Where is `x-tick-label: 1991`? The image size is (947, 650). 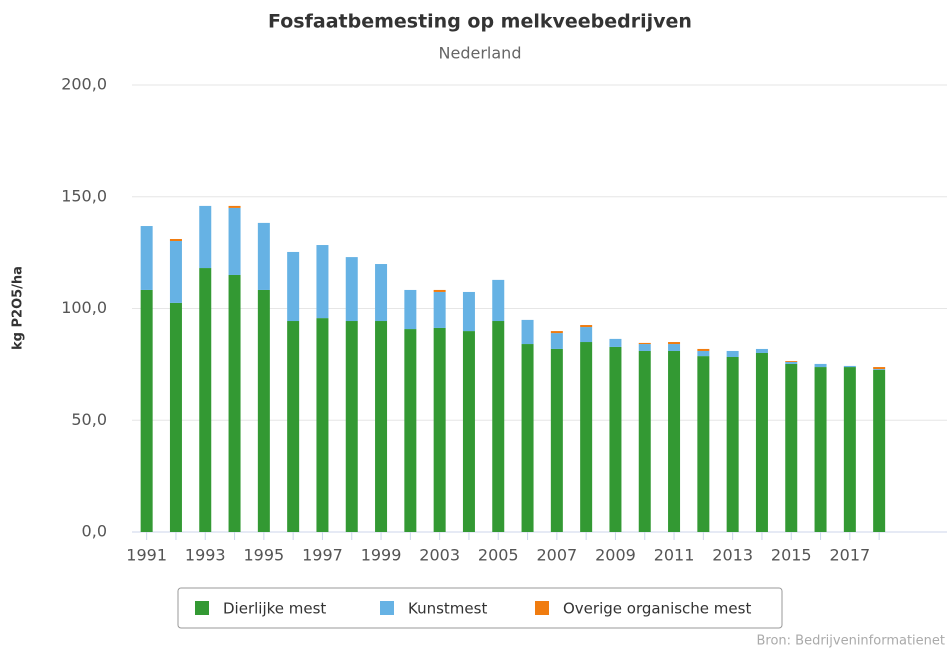
x-tick-label: 1991 is located at coordinates (146, 555).